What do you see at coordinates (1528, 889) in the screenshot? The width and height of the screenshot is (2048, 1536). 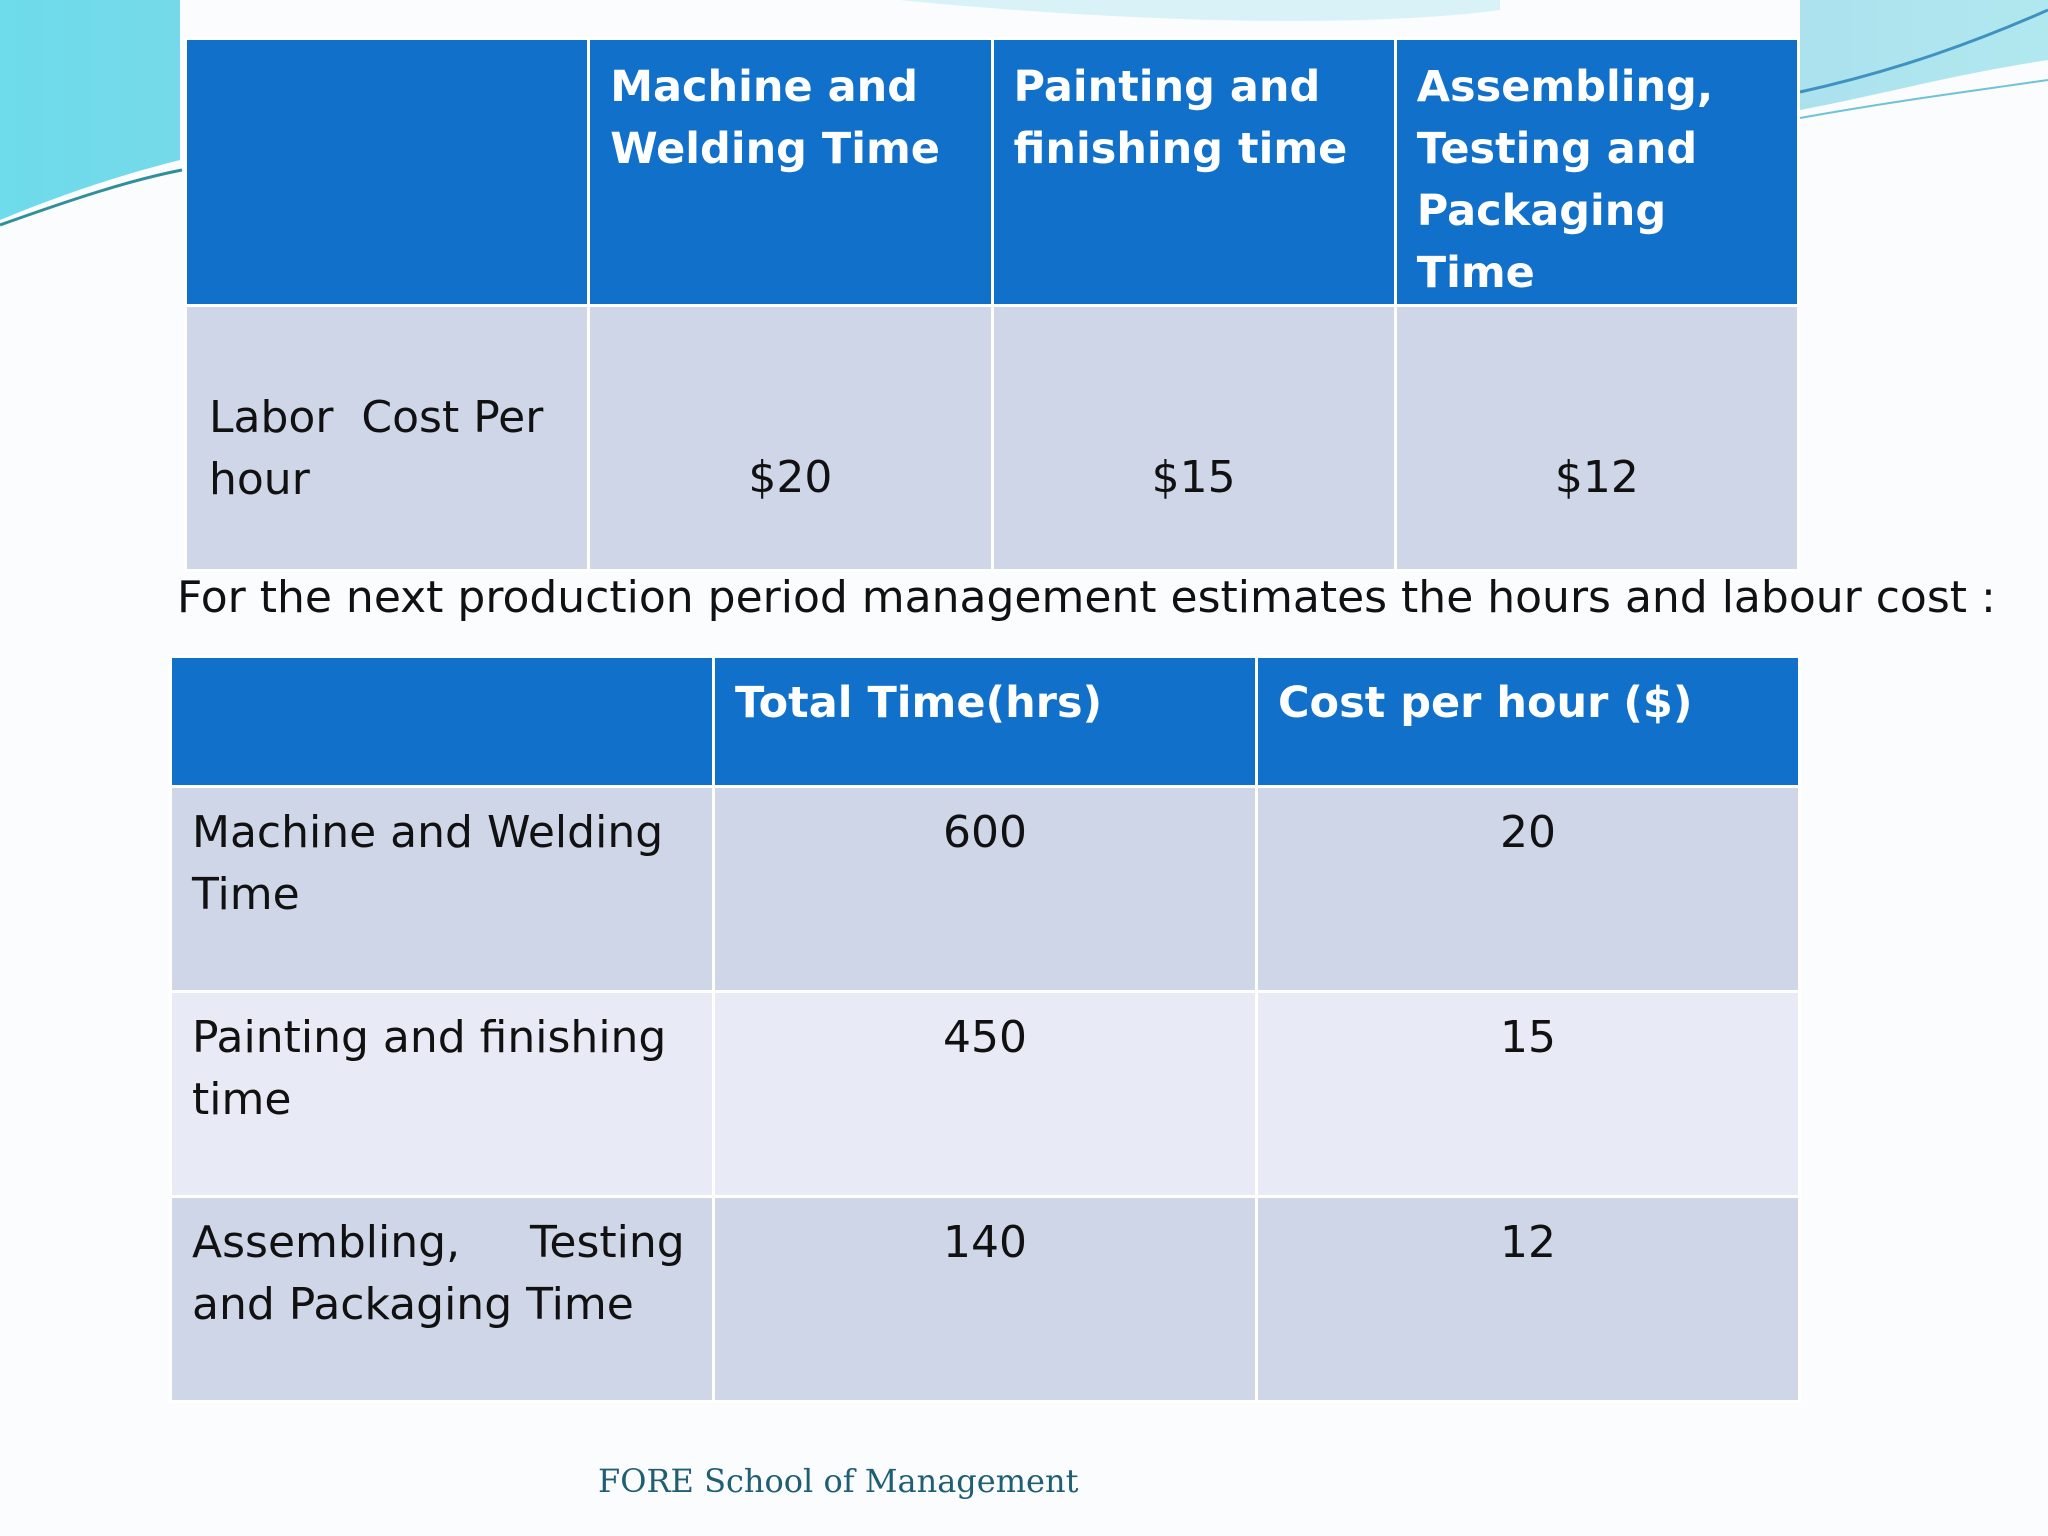 I see `cost-per-hour-cell: 20` at bounding box center [1528, 889].